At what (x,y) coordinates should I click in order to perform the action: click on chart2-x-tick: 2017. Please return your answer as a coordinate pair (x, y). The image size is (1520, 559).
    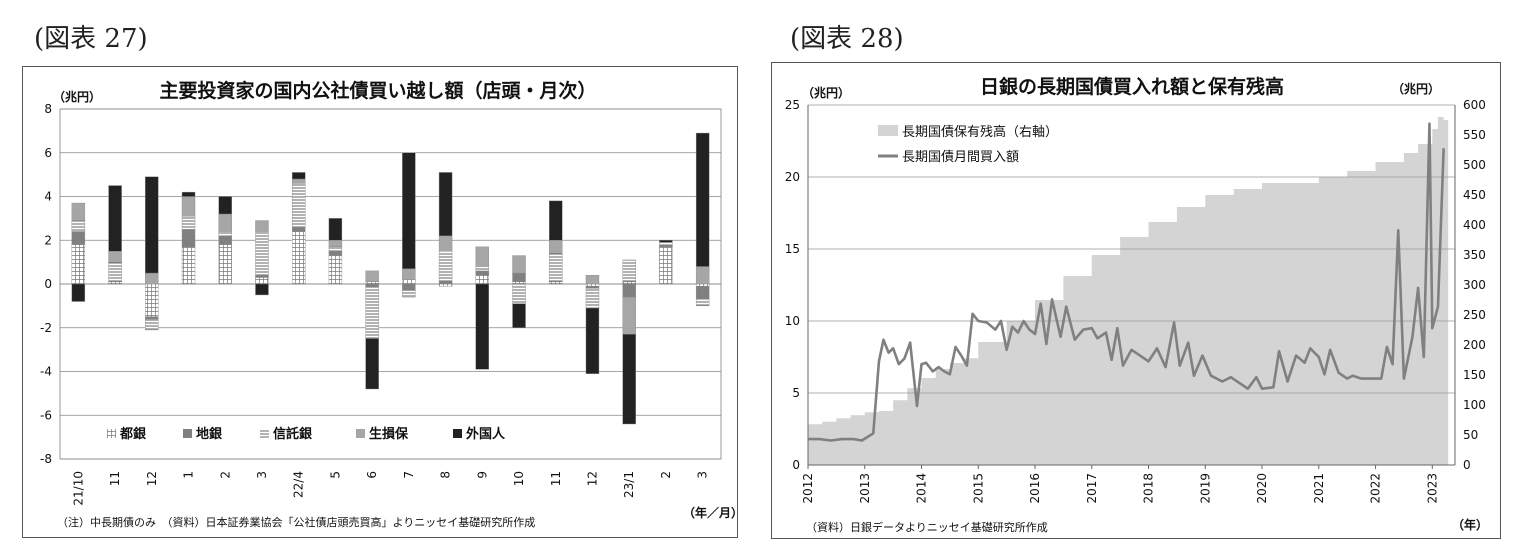
    Looking at the image, I should click on (1092, 488).